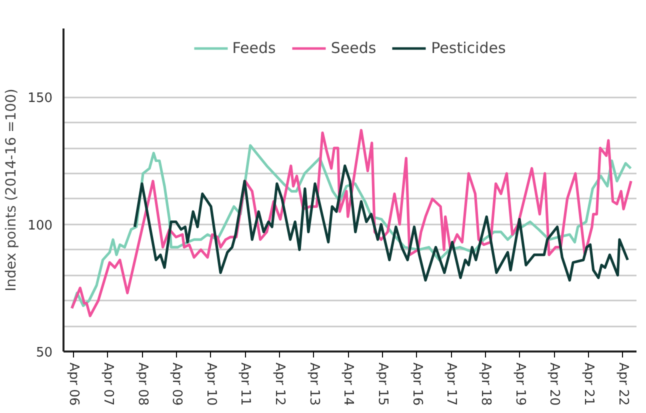 The image size is (646, 413). Describe the element at coordinates (485, 384) in the screenshot. I see `x-tick-label: Apr 18` at that location.